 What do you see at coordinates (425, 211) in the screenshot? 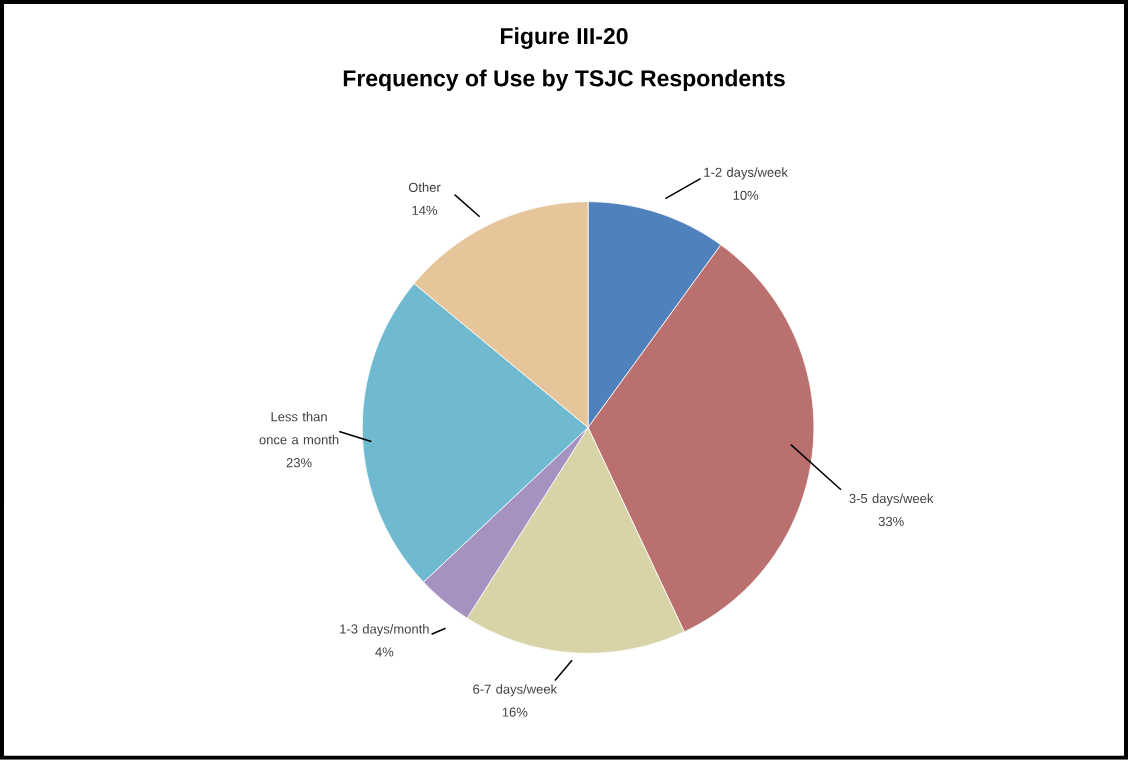
I see `data-label: 14%` at bounding box center [425, 211].